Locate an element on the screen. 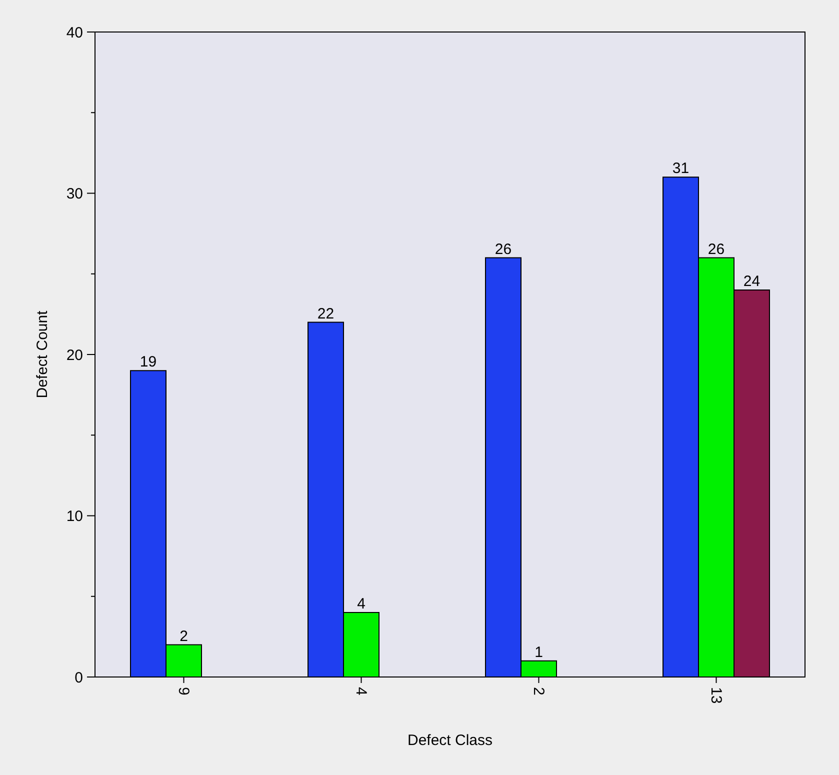 The image size is (839, 775). data-label: 31 is located at coordinates (681, 169).